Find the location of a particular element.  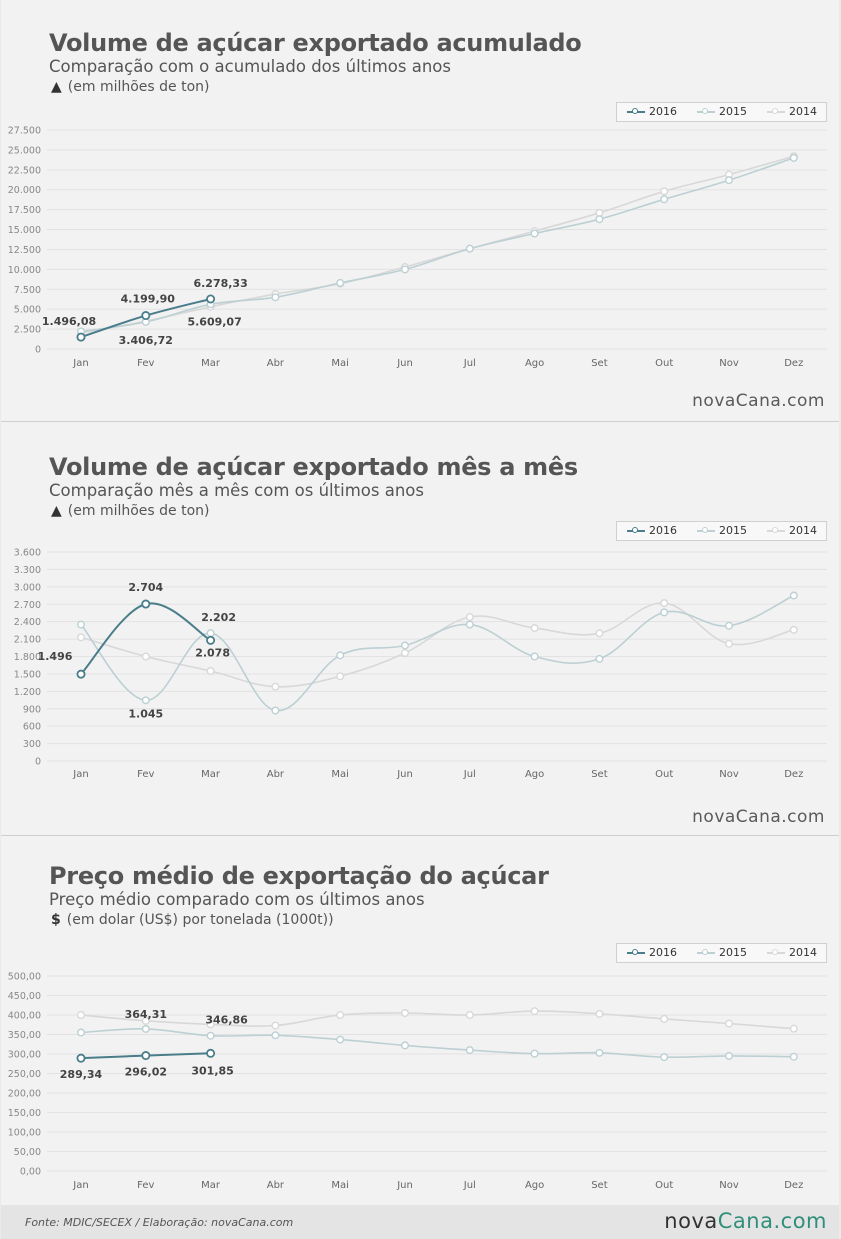

data-label: 4.199,90 is located at coordinates (148, 299).